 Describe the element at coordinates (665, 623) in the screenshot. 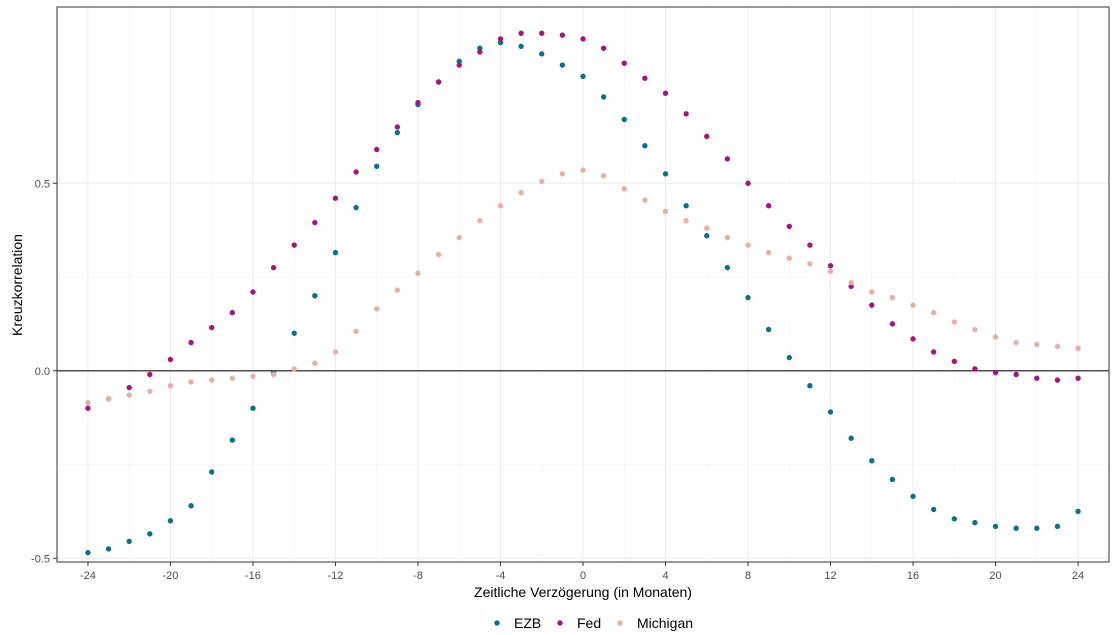

I see `legend-label-michigan: Michigan` at that location.